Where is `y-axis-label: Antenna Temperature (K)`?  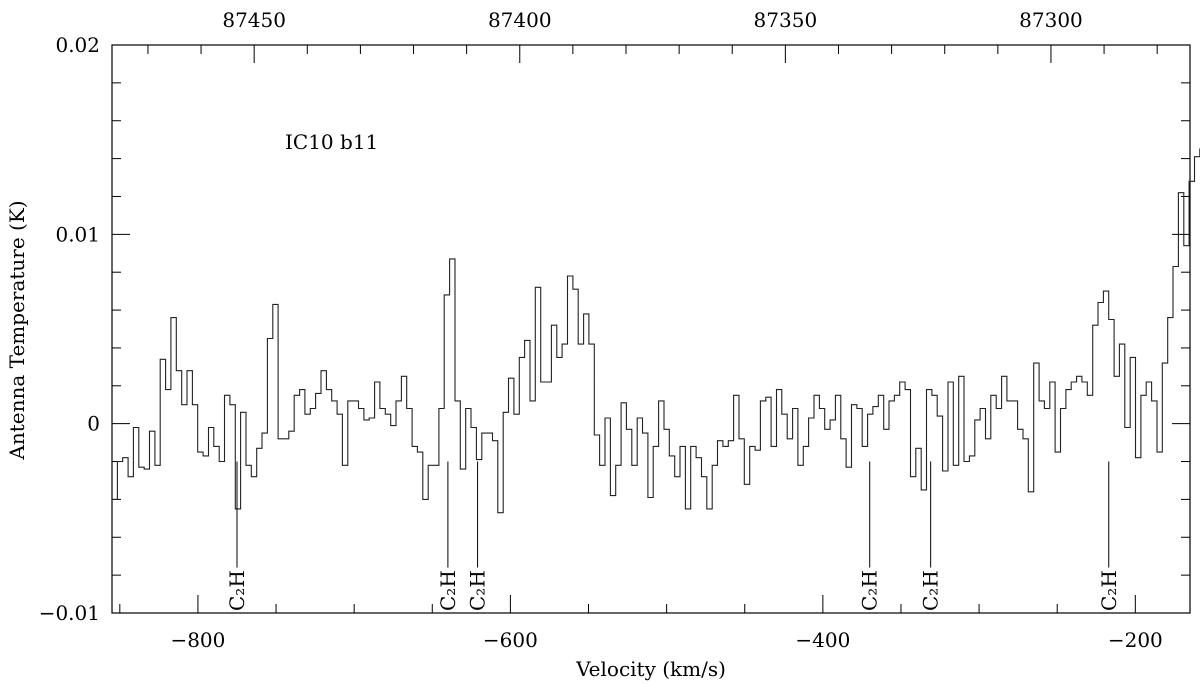 y-axis-label: Antenna Temperature (K) is located at coordinates (17, 330).